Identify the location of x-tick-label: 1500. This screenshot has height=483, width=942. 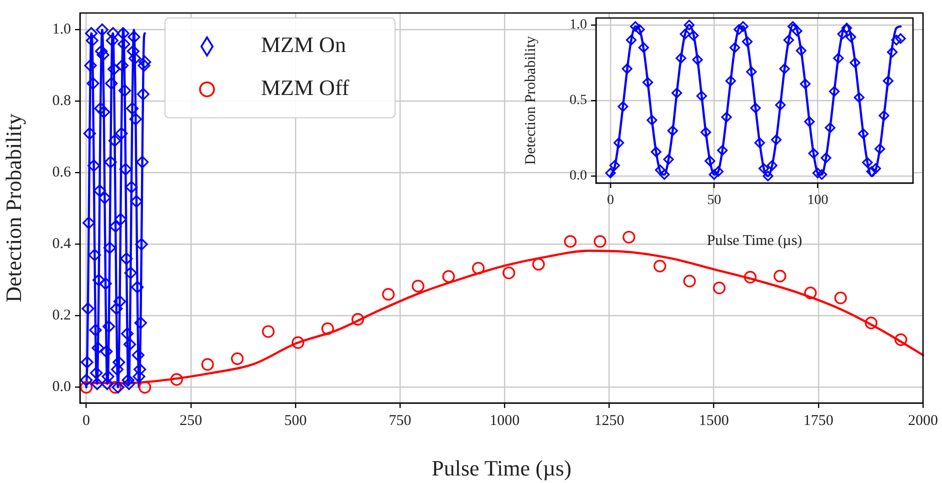
(713, 420).